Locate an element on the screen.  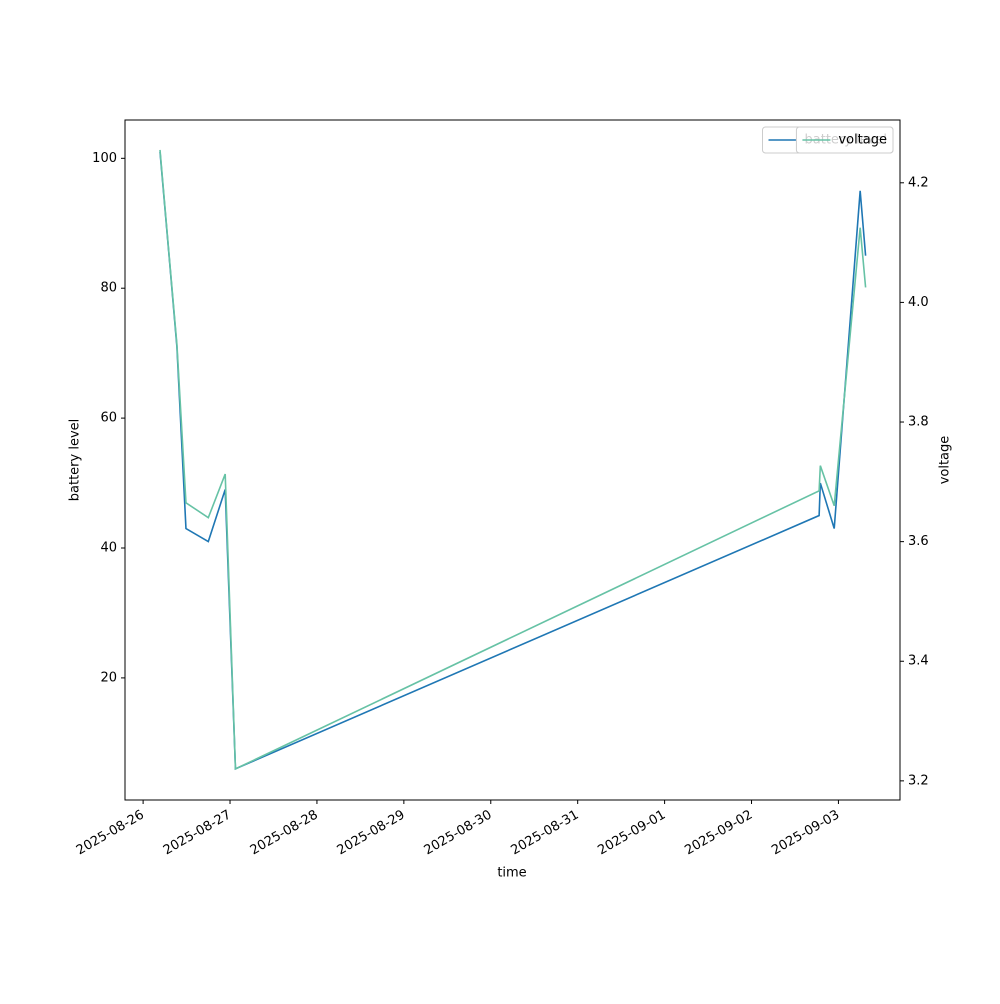
legend-label: voltage is located at coordinates (862, 140).